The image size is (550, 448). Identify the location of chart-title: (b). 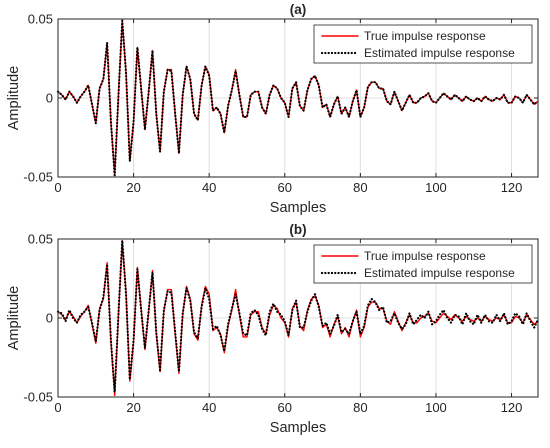
(297, 229).